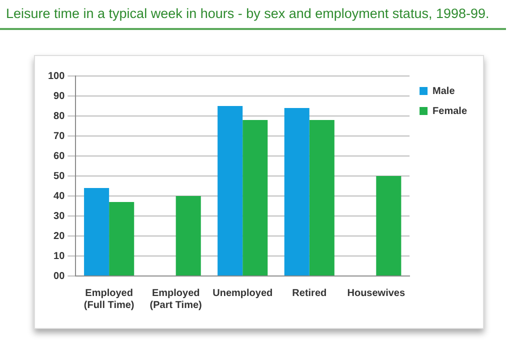 Image resolution: width=512 pixels, height=351 pixels. I want to click on chart-title: Leisure time in a typical week in hours - by sex and employment status, 1998-99., so click(253, 15).